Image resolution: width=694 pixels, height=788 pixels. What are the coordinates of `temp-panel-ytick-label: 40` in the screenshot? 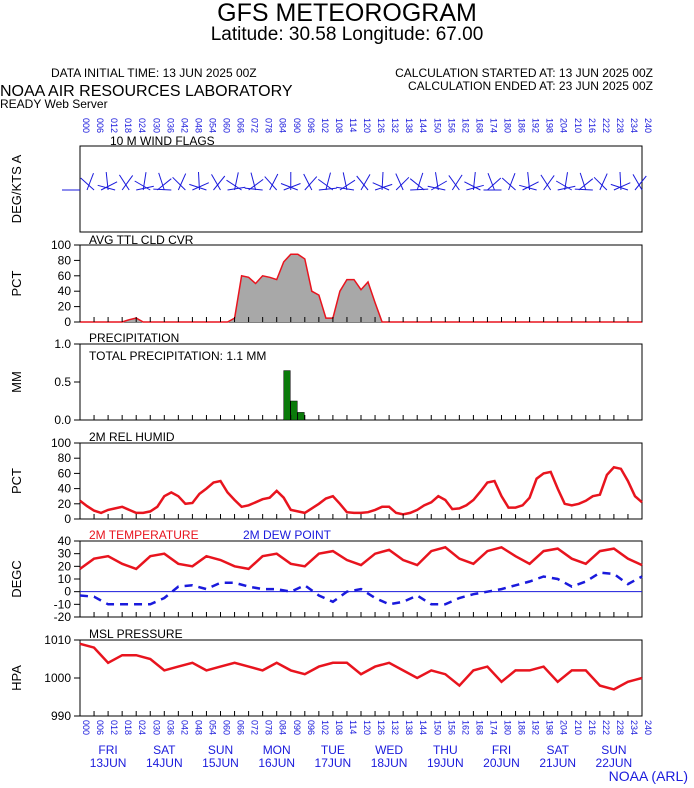 It's located at (65, 541).